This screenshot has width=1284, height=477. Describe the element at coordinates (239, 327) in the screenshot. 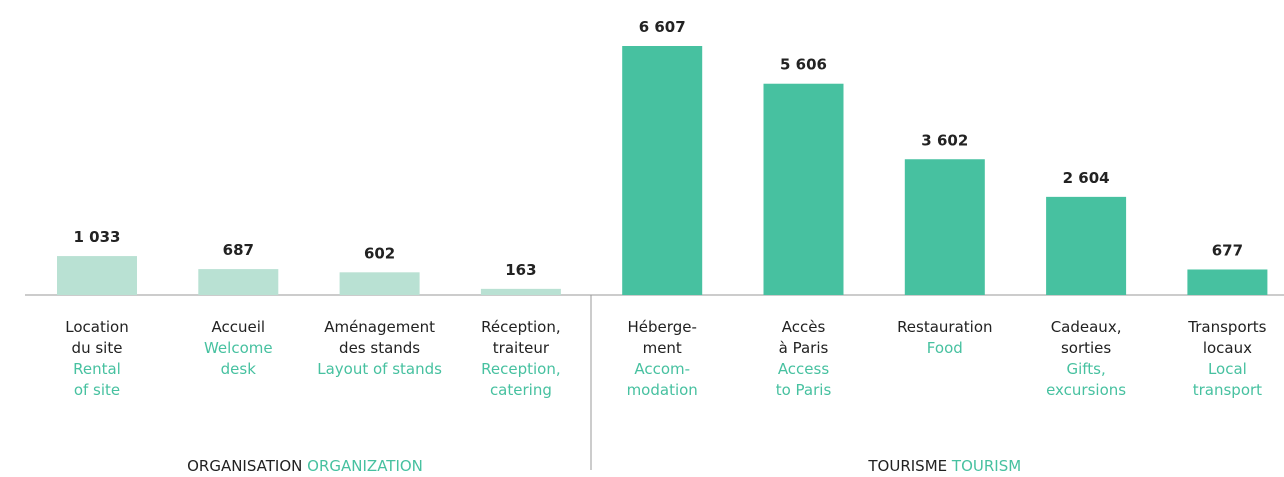

I see `category-label: Accueil` at that location.